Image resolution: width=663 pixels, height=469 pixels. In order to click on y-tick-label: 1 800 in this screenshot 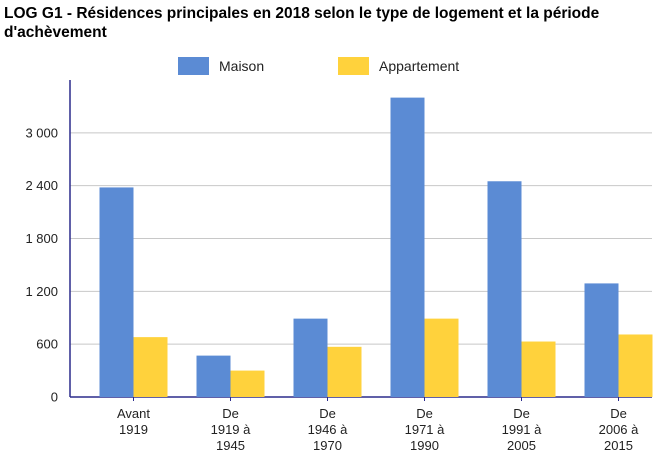, I will do `click(41, 238)`.